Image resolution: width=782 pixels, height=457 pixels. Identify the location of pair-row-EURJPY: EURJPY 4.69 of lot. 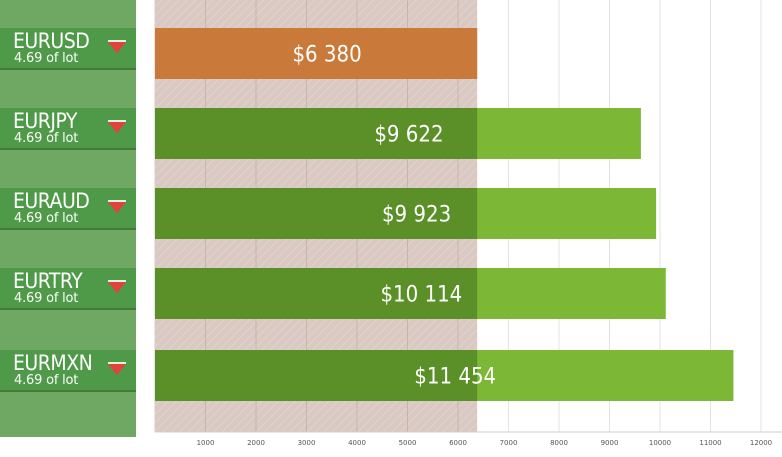
(68, 129).